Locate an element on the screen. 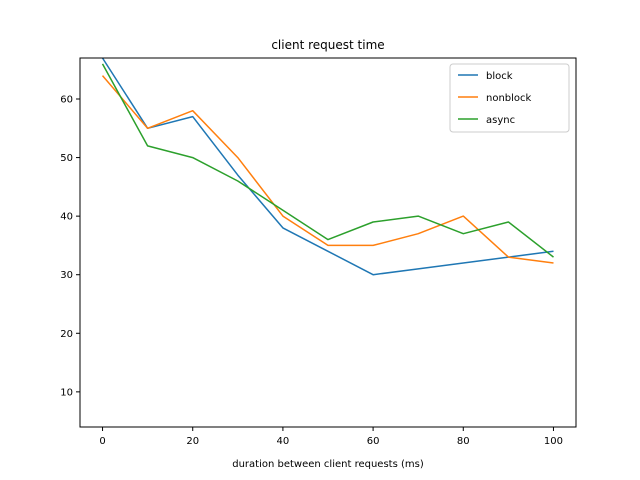  legend: block nonblock async is located at coordinates (509, 98).